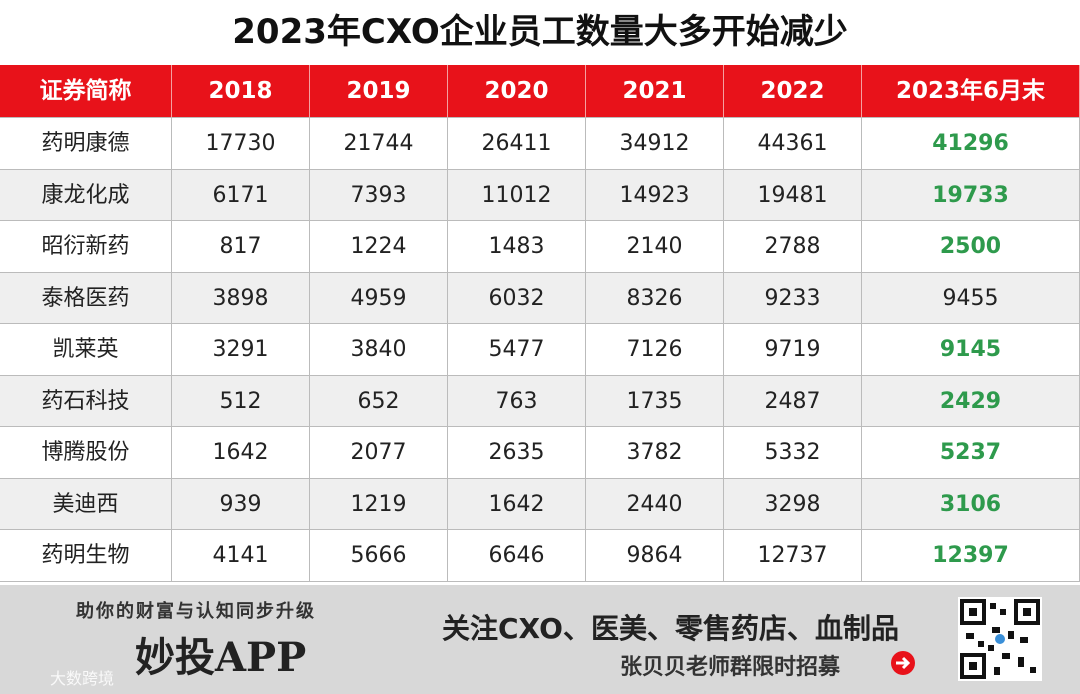 This screenshot has height=694, width=1080. I want to click on company-name: 药明生物, so click(86, 556).